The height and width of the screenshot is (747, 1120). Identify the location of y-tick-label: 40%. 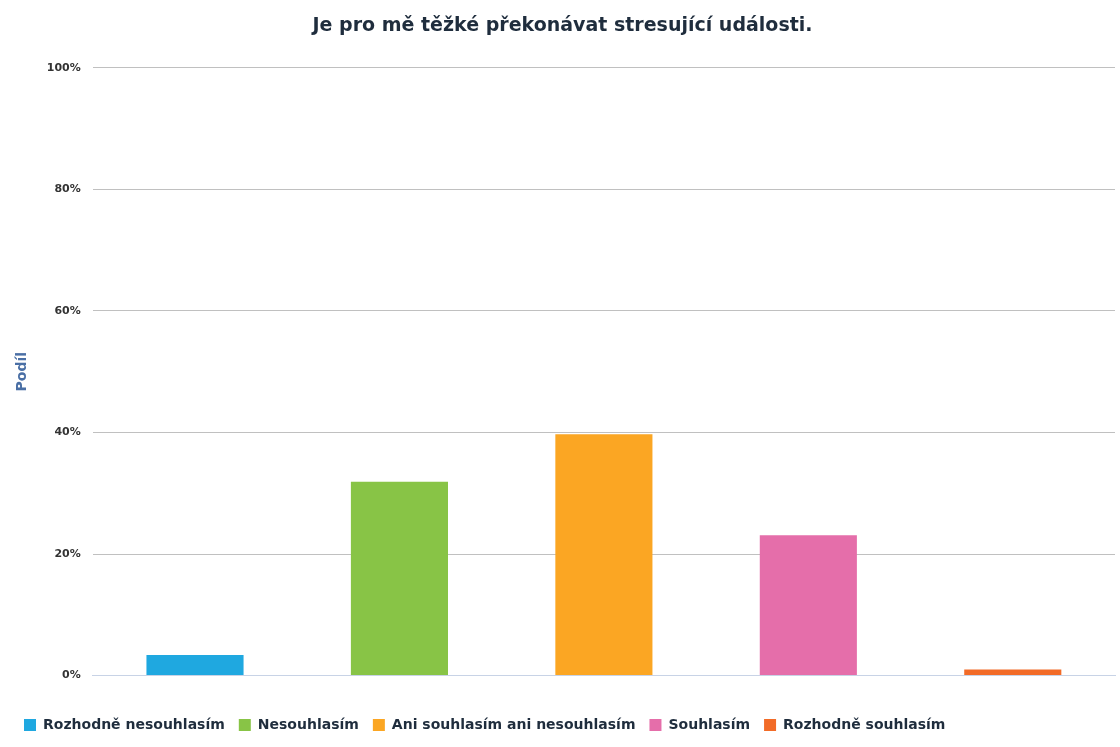
(67, 432).